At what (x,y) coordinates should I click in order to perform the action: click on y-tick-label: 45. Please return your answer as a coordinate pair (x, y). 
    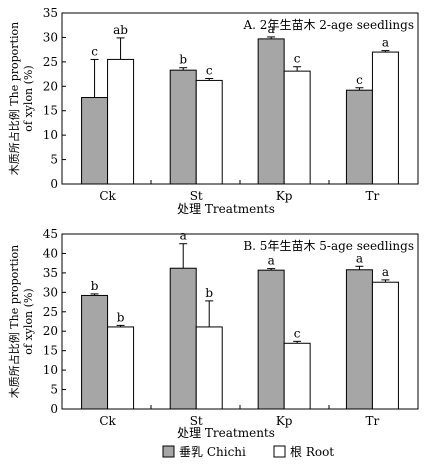
    Looking at the image, I should click on (50, 234).